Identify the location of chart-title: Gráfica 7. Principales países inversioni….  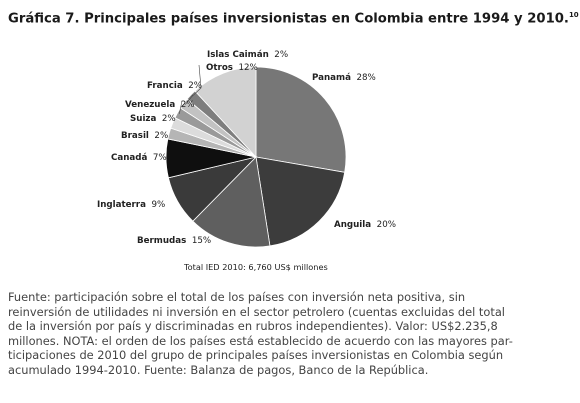
(293, 19).